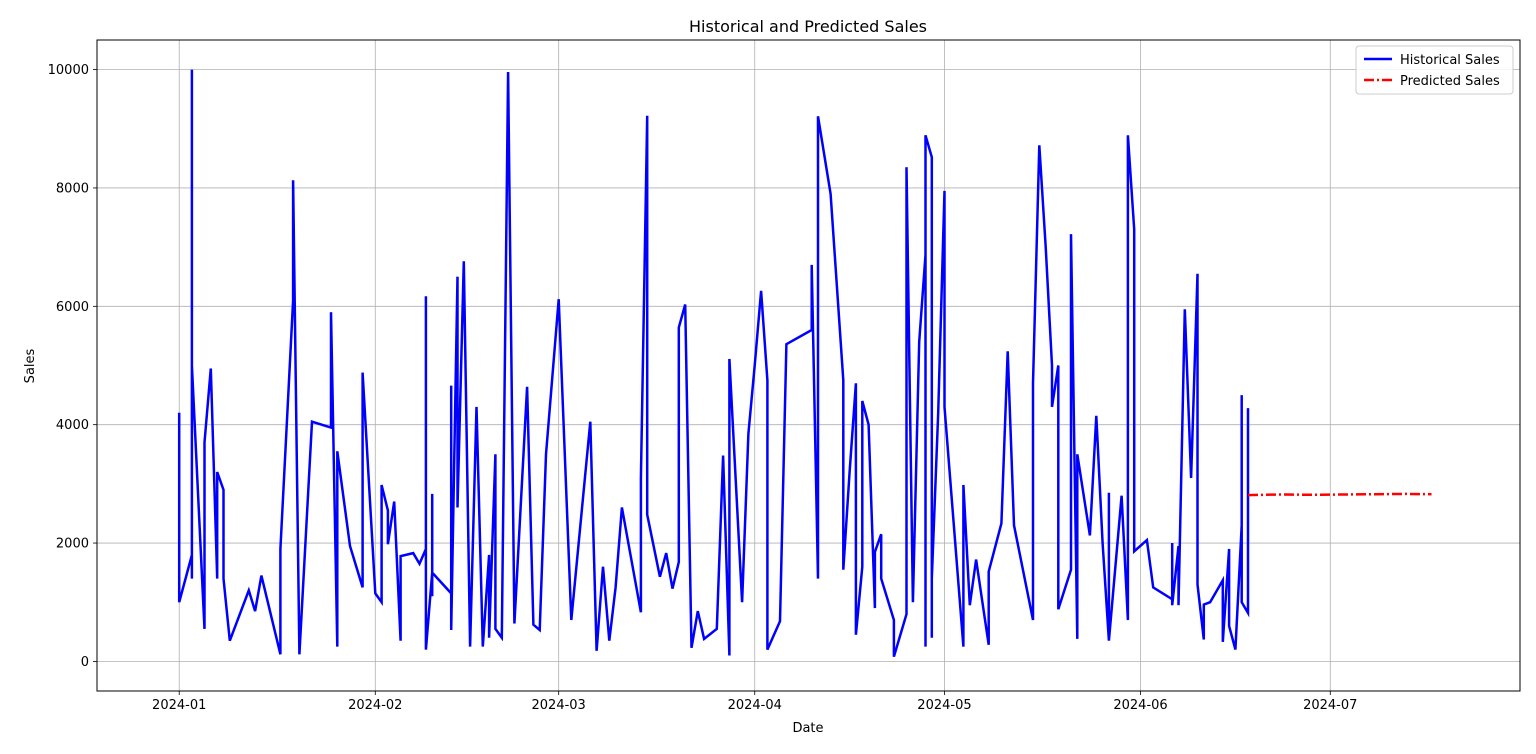 This screenshot has width=1536, height=754. Describe the element at coordinates (807, 728) in the screenshot. I see `x-axis-label: Date` at that location.